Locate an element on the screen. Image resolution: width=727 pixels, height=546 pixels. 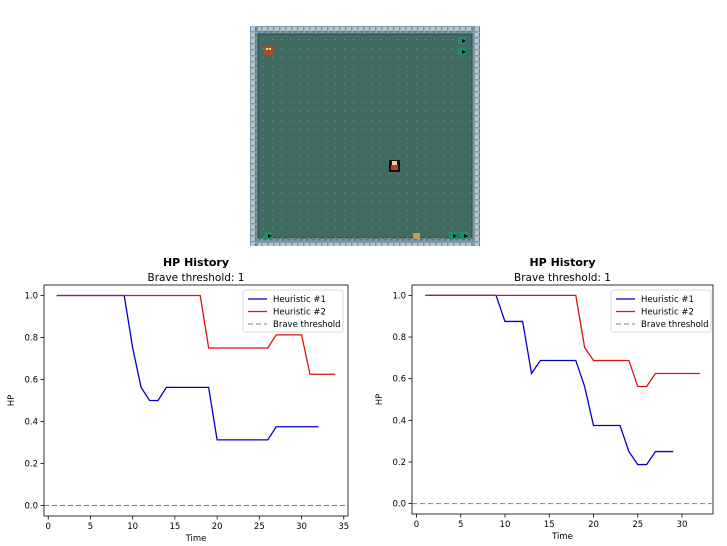
wall-top is located at coordinates (365, 30).